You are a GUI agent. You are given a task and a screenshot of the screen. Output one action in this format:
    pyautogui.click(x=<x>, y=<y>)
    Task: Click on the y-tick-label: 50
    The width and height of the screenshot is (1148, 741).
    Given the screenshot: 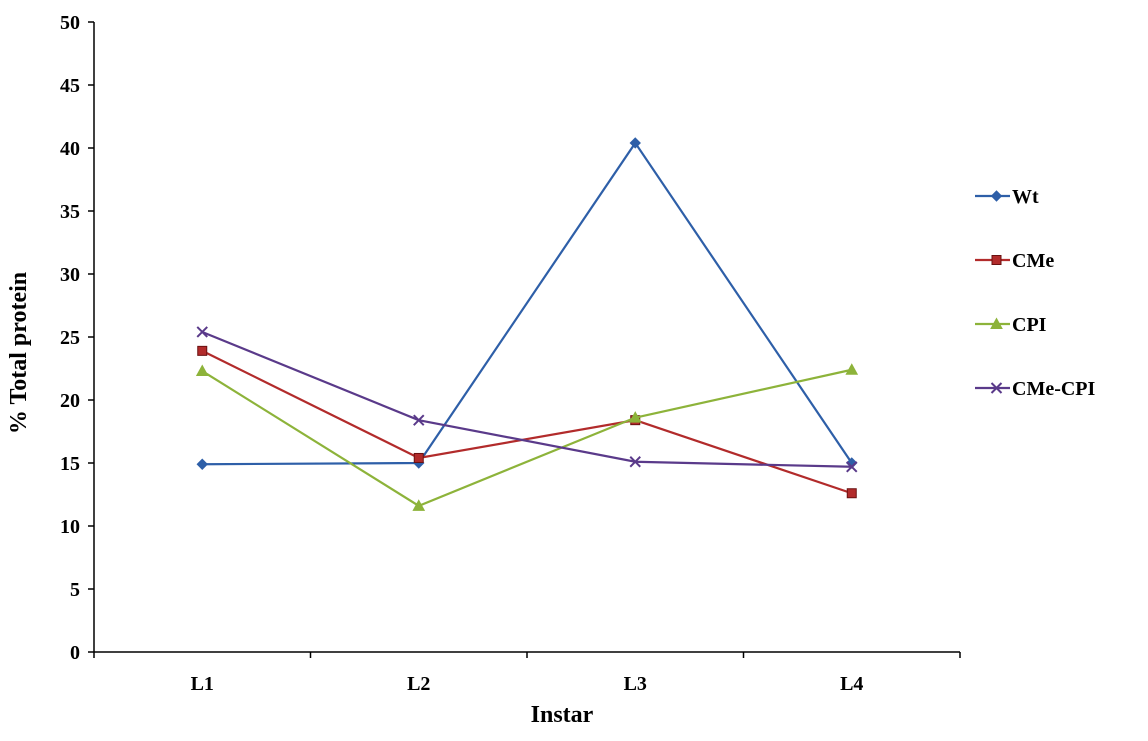 What is the action you would take?
    pyautogui.click(x=70, y=23)
    